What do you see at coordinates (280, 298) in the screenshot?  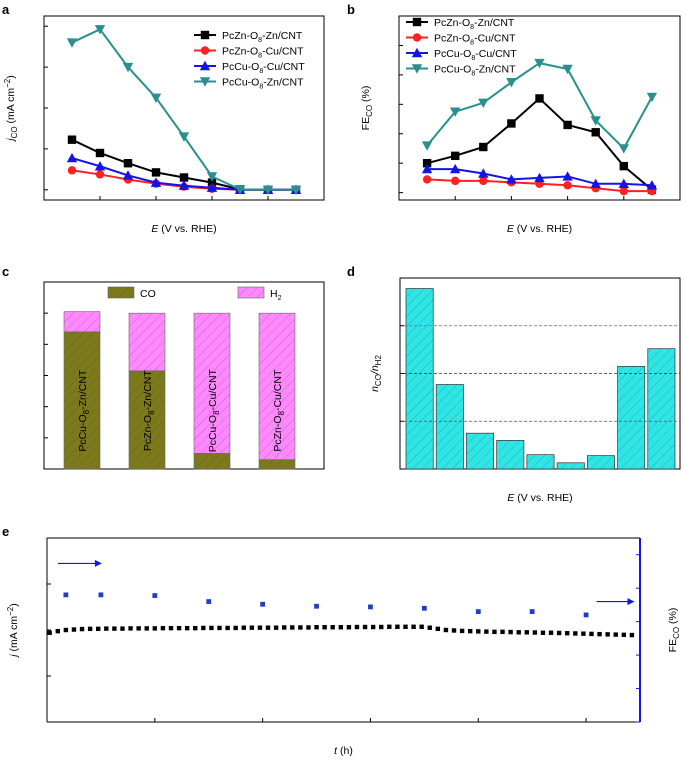 I see `legend-sub: 2` at bounding box center [280, 298].